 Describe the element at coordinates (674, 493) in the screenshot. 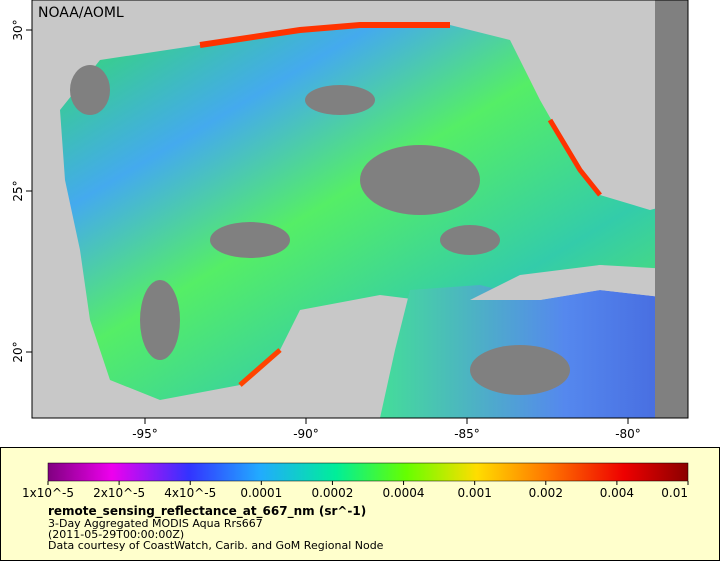

I see `colorbar-tick-label: 0.01` at that location.